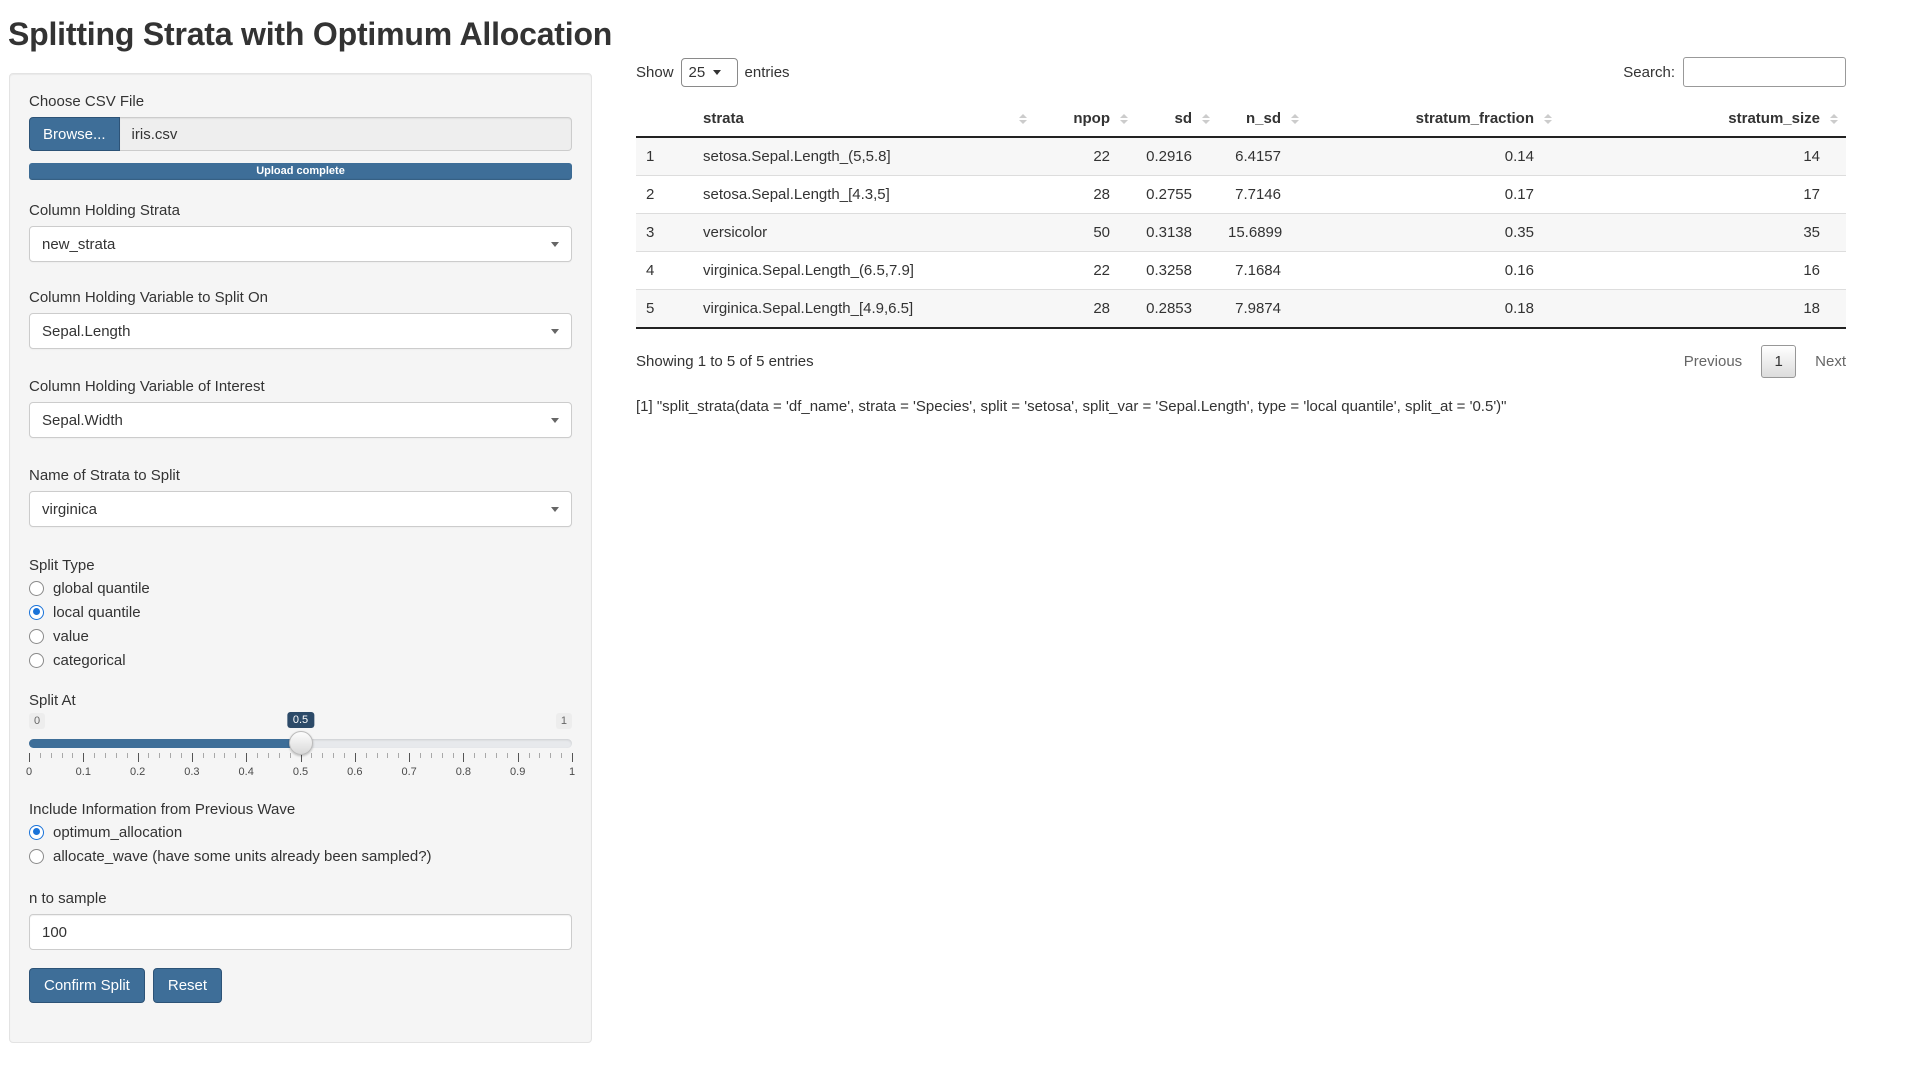 Image resolution: width=1906 pixels, height=1072 pixels. Describe the element at coordinates (1811, 194) in the screenshot. I see `table-cell: 17` at that location.